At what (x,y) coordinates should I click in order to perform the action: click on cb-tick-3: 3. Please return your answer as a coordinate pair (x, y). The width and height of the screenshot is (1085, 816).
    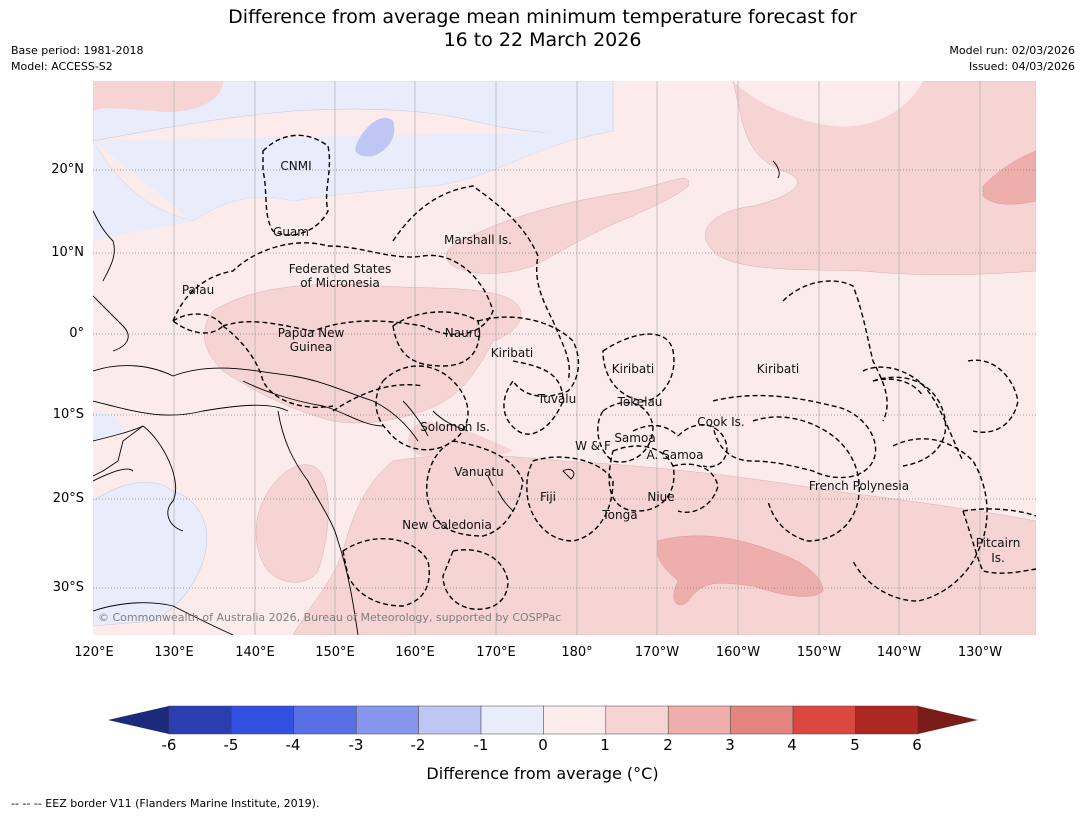
    Looking at the image, I should click on (730, 745).